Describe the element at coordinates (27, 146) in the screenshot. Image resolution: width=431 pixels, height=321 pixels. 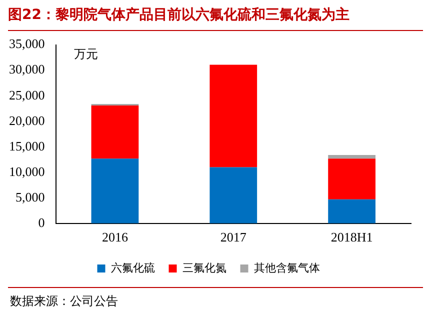
I see `y-tick-label: 15,000` at that location.